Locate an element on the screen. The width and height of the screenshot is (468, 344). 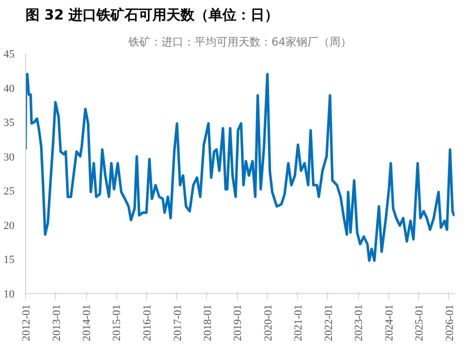
y-tick-label: 40 is located at coordinates (9, 88).